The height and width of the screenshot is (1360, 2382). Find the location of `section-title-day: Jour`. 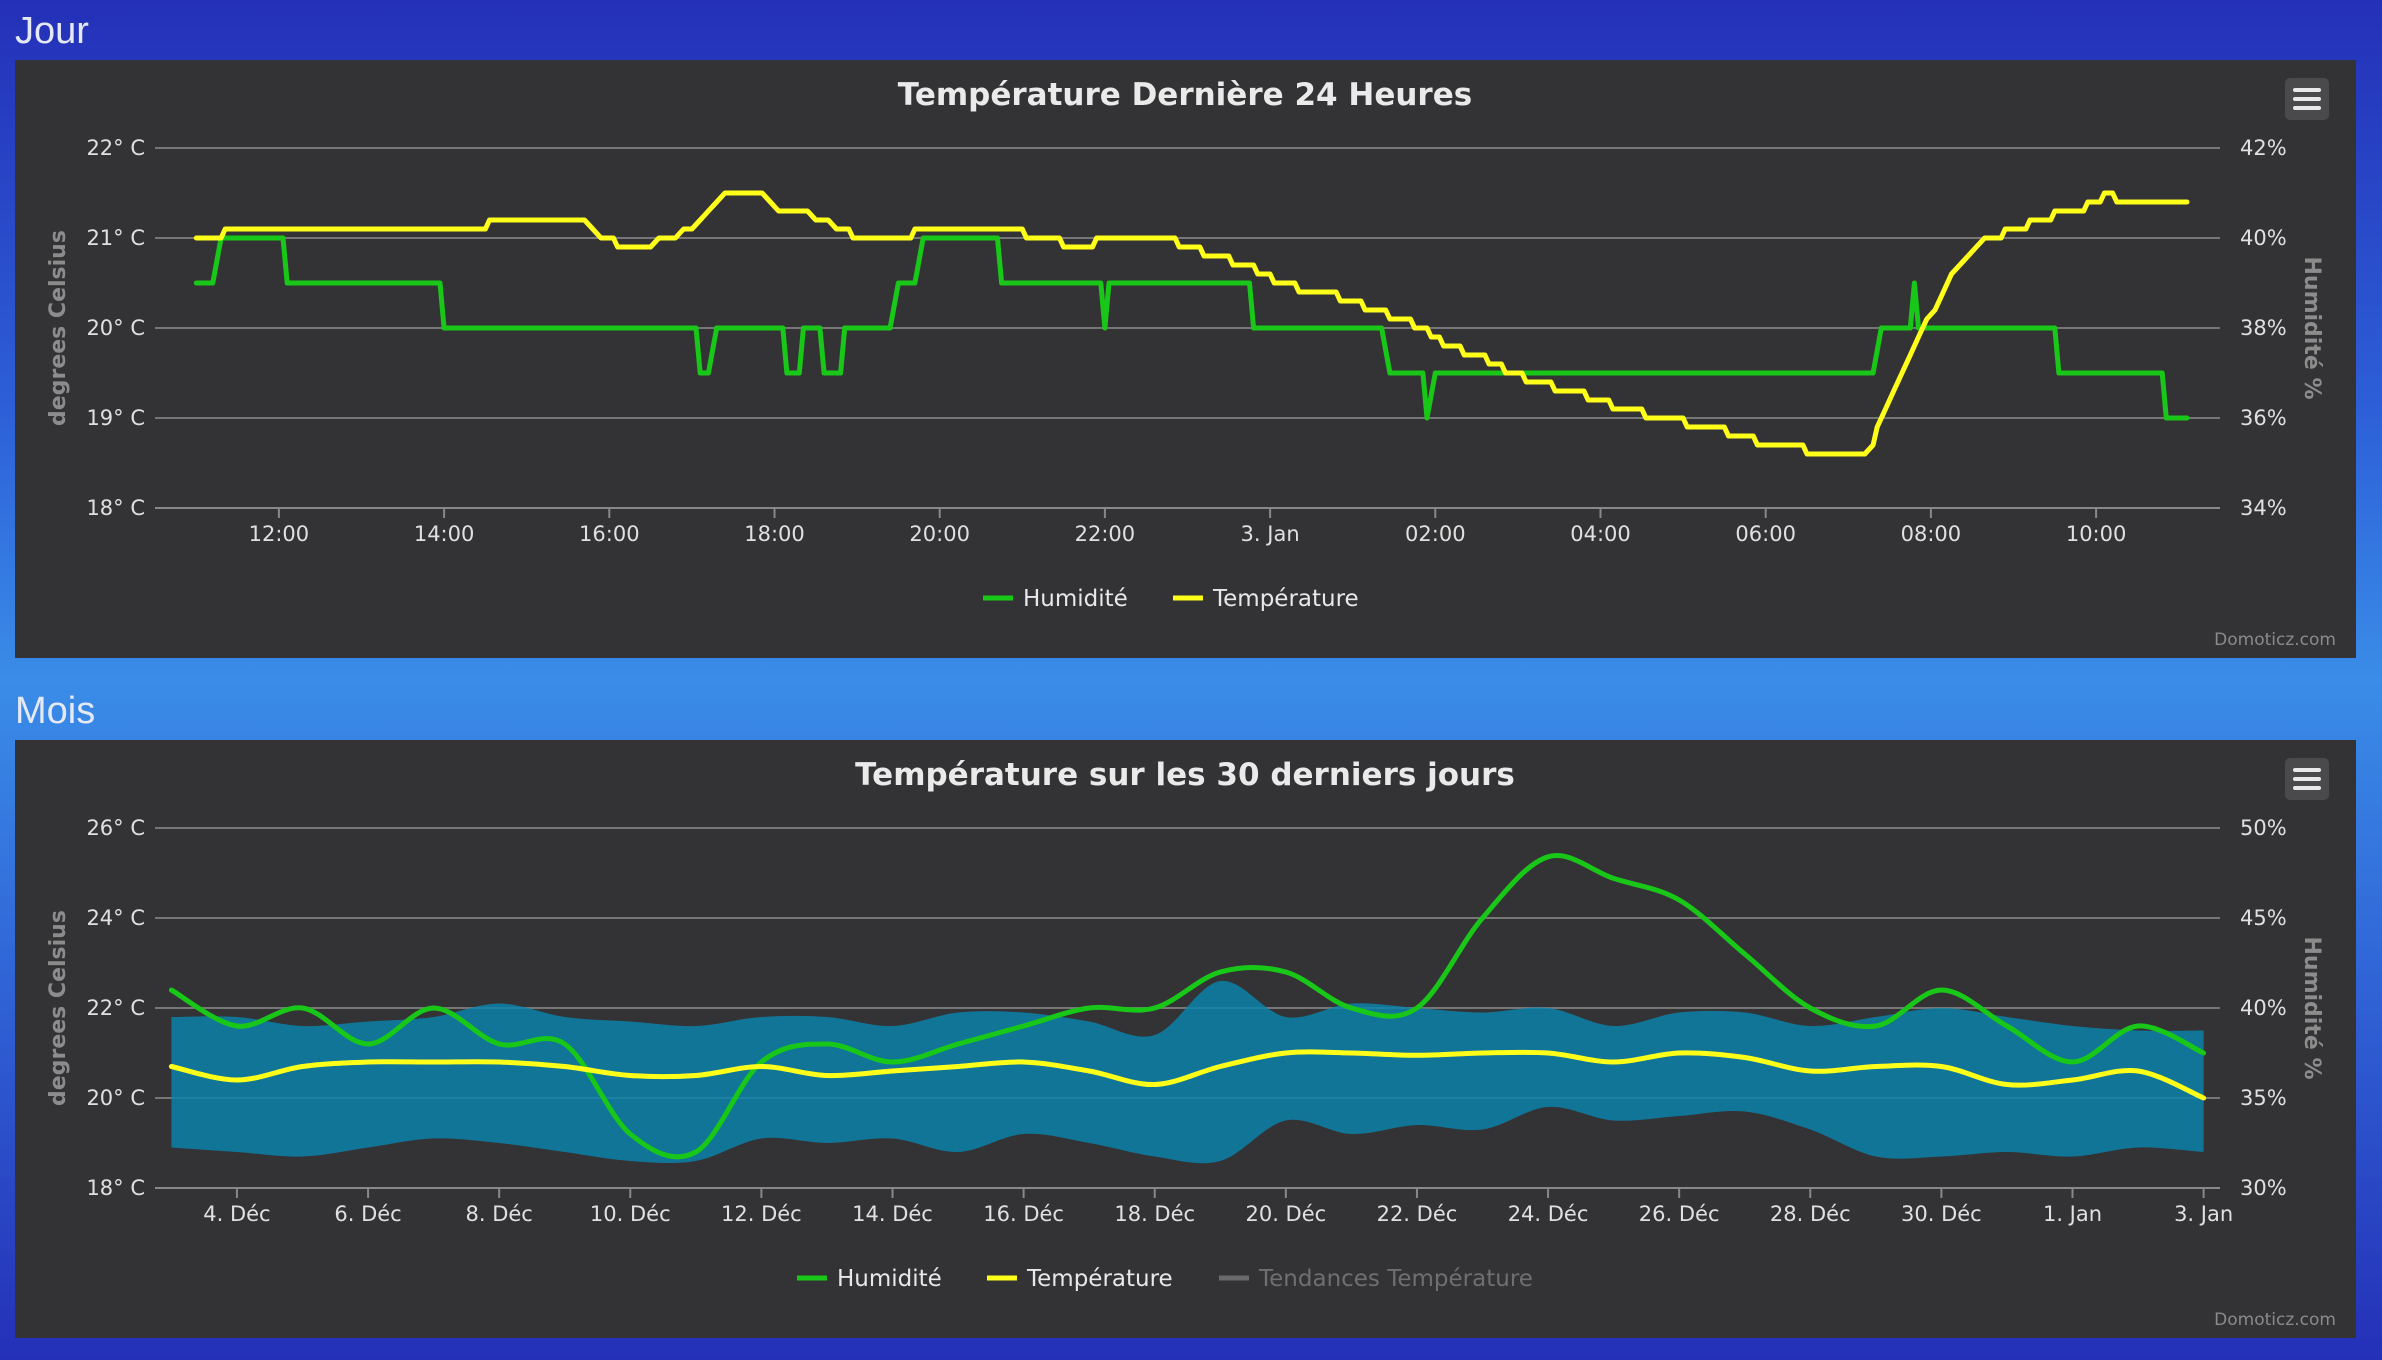

section-title-day: Jour is located at coordinates (52, 31).